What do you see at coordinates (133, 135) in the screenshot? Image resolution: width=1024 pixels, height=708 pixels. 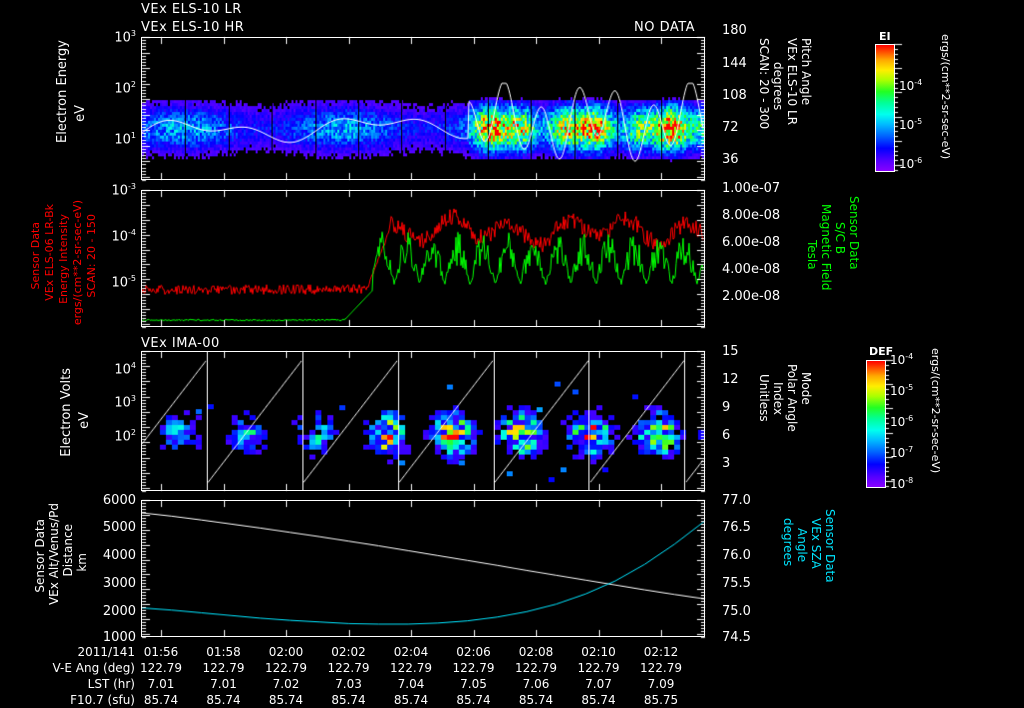 I see `tick-exponent: 1` at bounding box center [133, 135].